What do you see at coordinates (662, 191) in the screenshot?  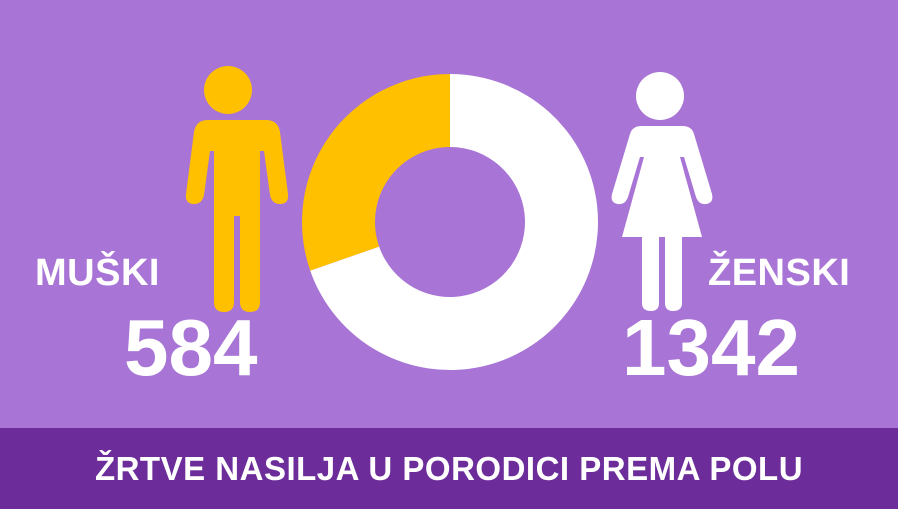 I see `female-person-icon` at bounding box center [662, 191].